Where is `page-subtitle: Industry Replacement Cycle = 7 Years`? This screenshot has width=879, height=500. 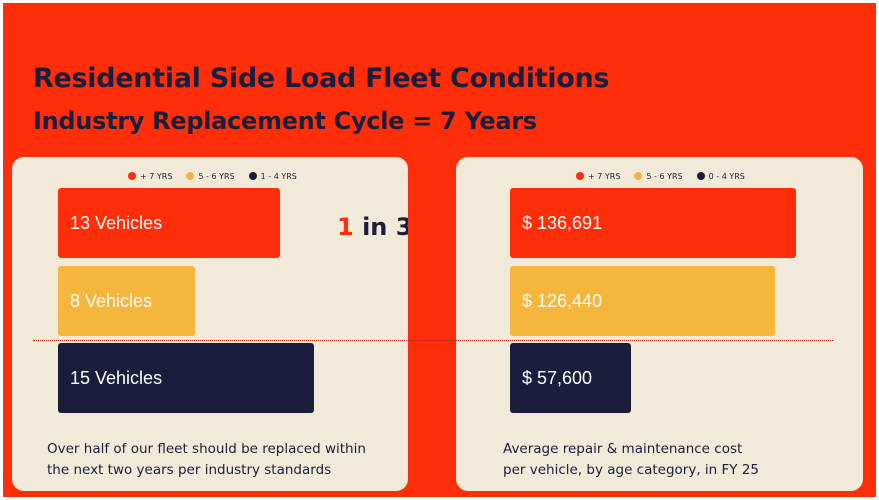 page-subtitle: Industry Replacement Cycle = 7 Years is located at coordinates (285, 121).